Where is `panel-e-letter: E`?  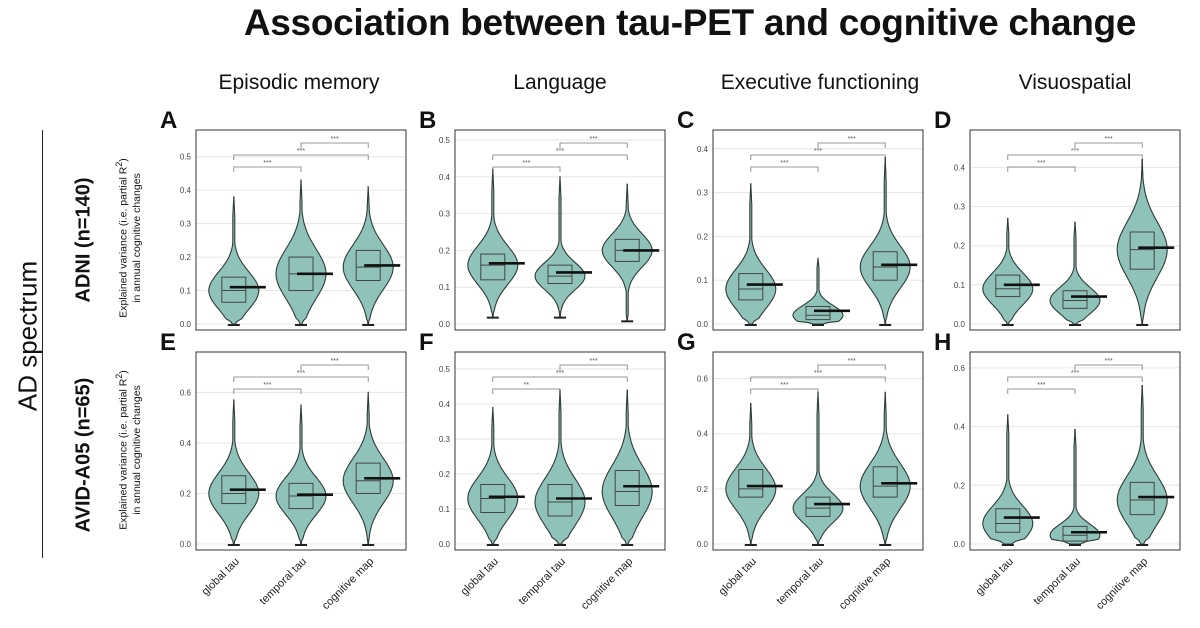 panel-e-letter: E is located at coordinates (168, 342).